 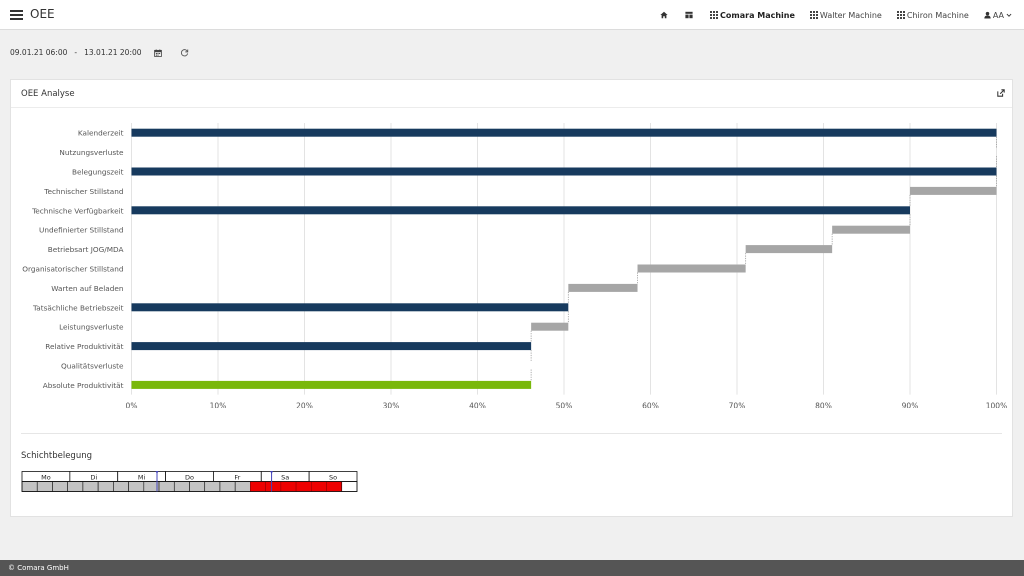 What do you see at coordinates (42, 14) in the screenshot?
I see `app-title: OEE` at bounding box center [42, 14].